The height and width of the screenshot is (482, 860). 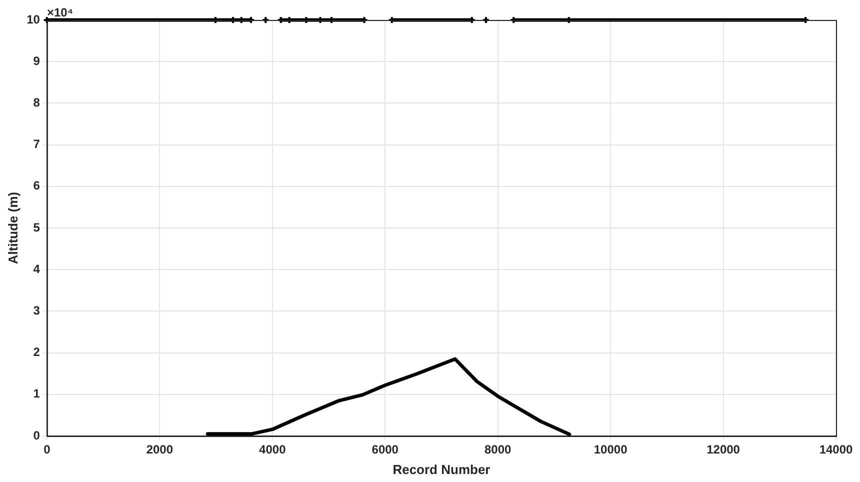 I want to click on y-tick-label: 10, so click(x=33, y=19).